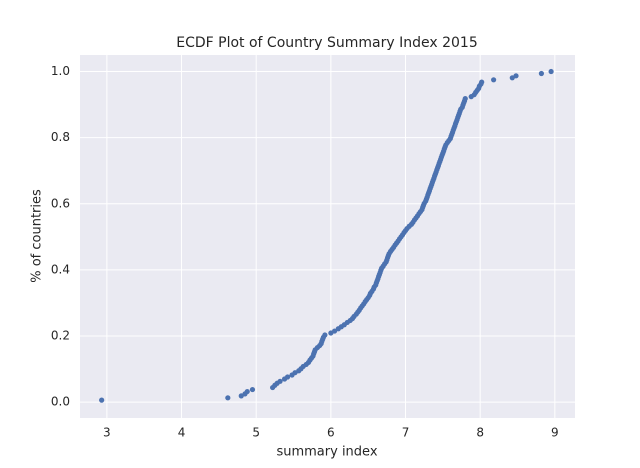  Describe the element at coordinates (555, 433) in the screenshot. I see `x-tick-label: 9` at that location.